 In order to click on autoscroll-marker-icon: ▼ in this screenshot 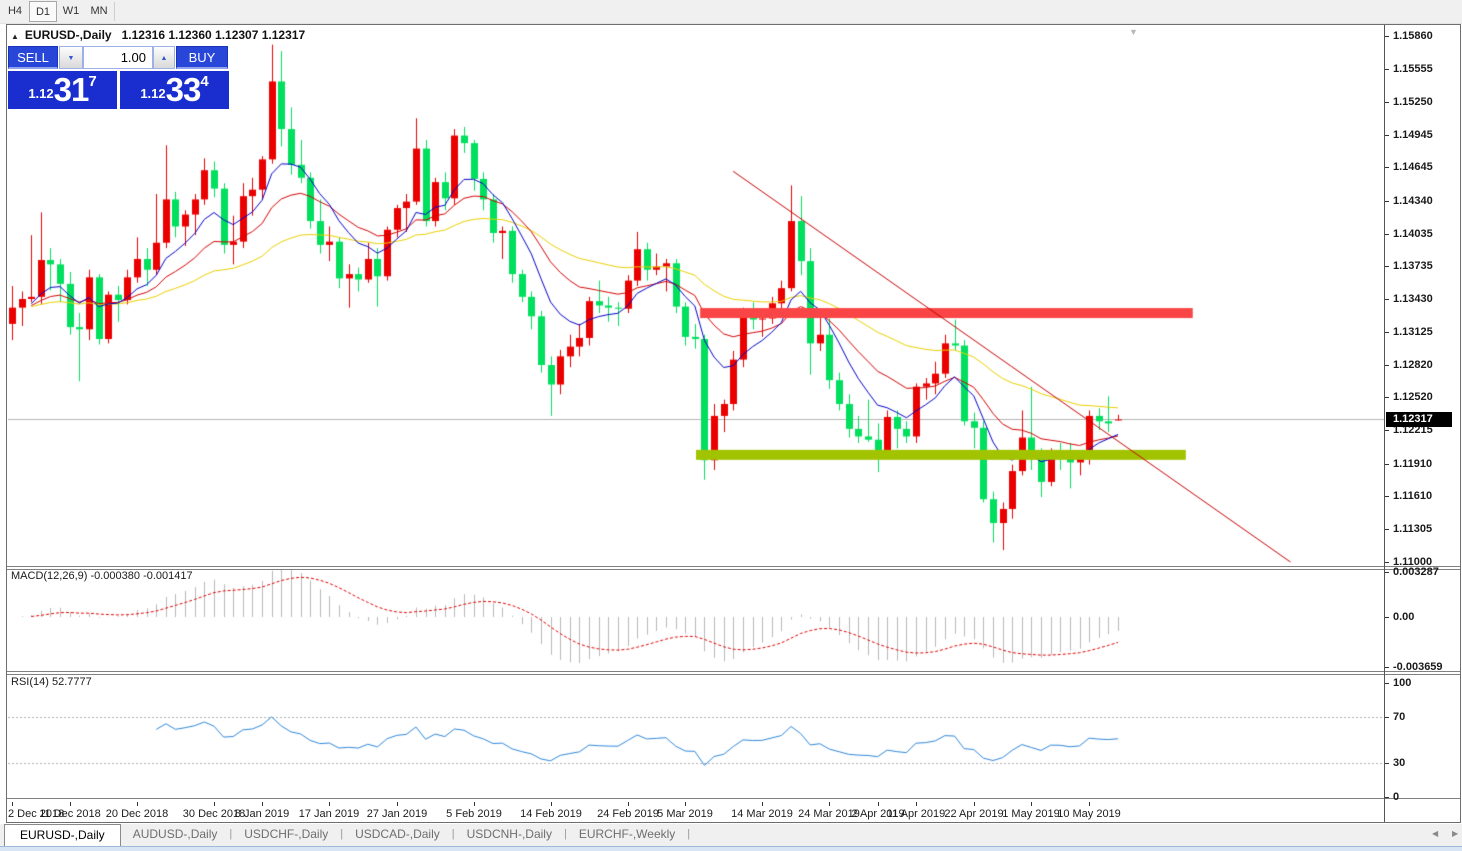, I will do `click(1133, 32)`.